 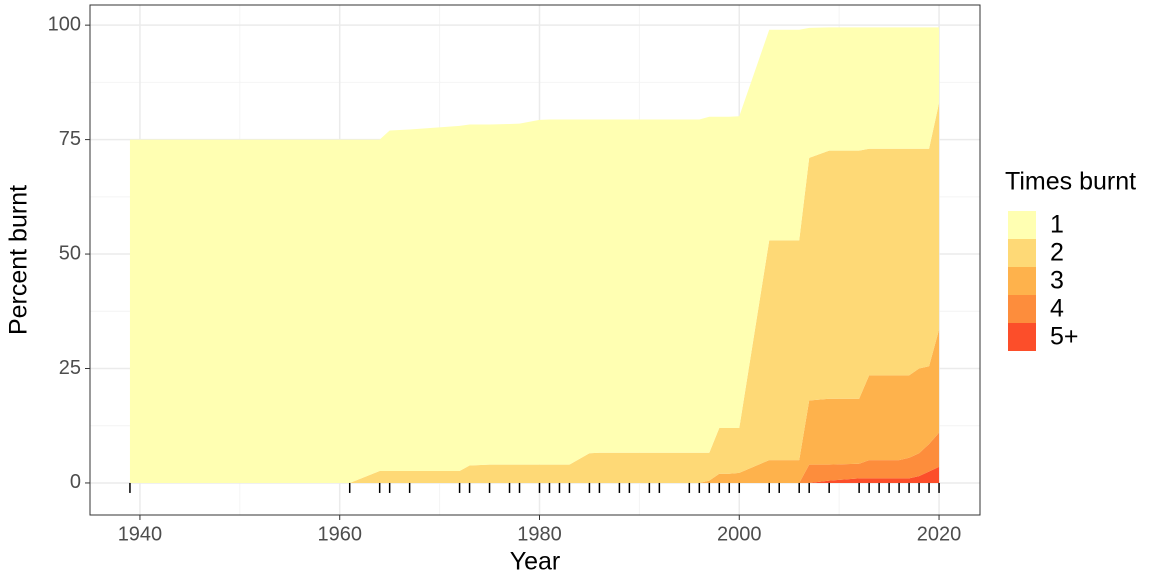 What do you see at coordinates (339, 534) in the screenshot?
I see `x-tick-label: 1960` at bounding box center [339, 534].